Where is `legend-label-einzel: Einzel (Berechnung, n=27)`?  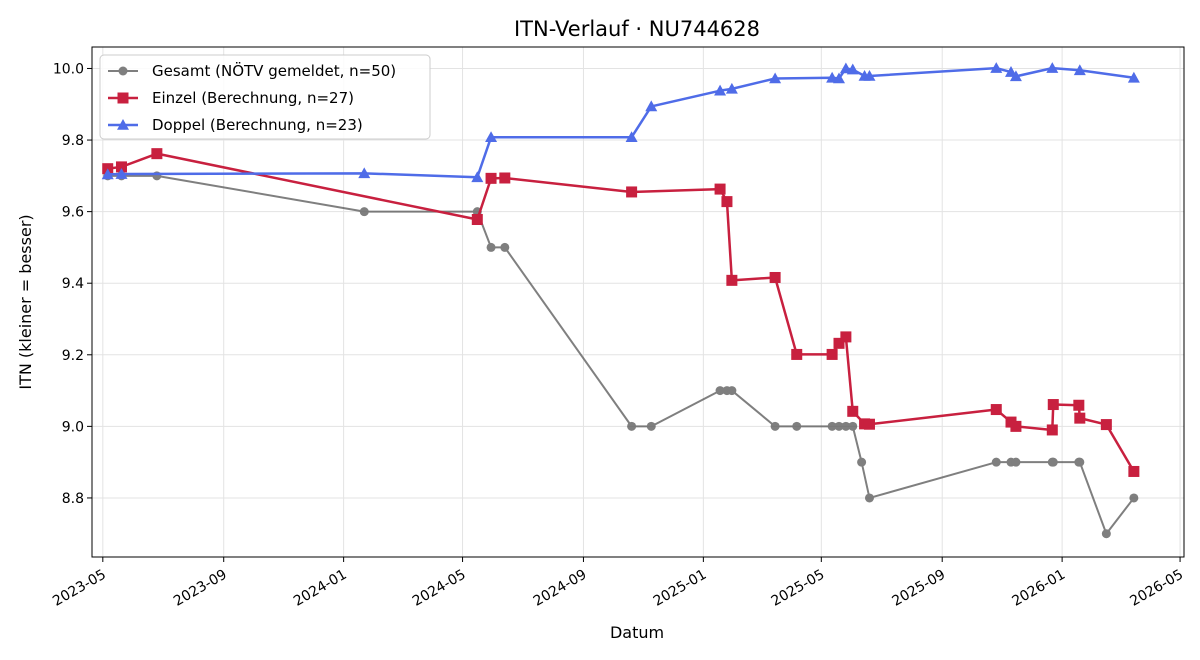 legend-label-einzel: Einzel (Berechnung, n=27) is located at coordinates (253, 98).